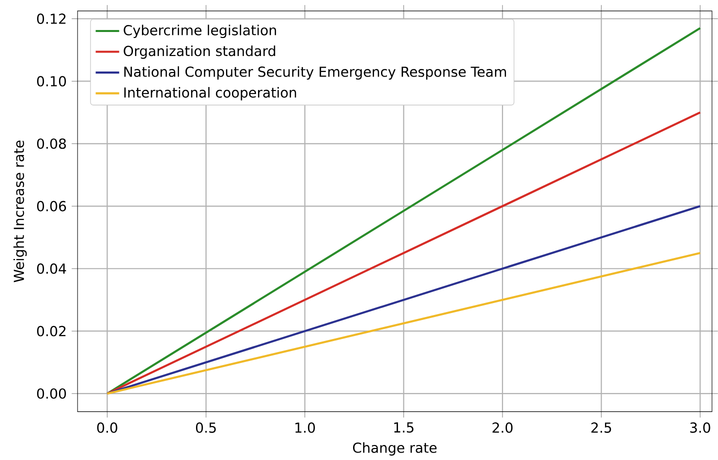  I want to click on legend-label: Organization standard, so click(200, 52).